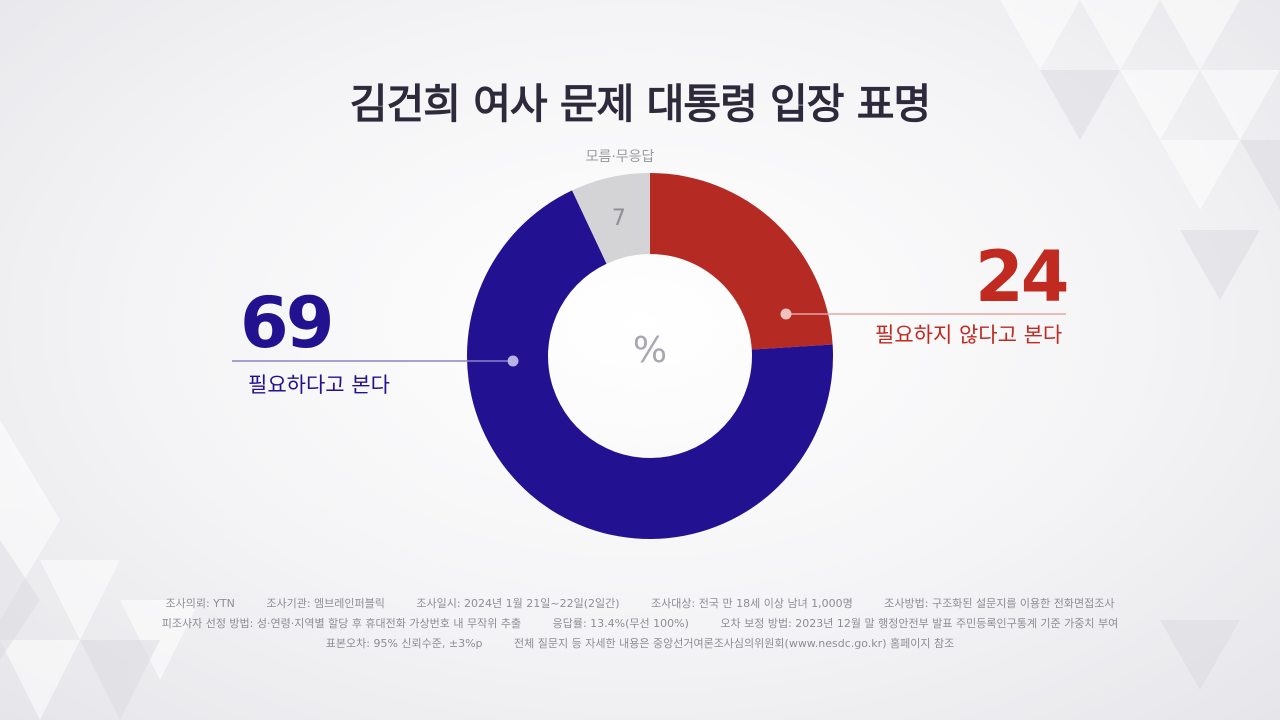 Image resolution: width=1280 pixels, height=720 pixels. What do you see at coordinates (619, 218) in the screenshot?
I see `slice-dont-know-value: 7` at bounding box center [619, 218].